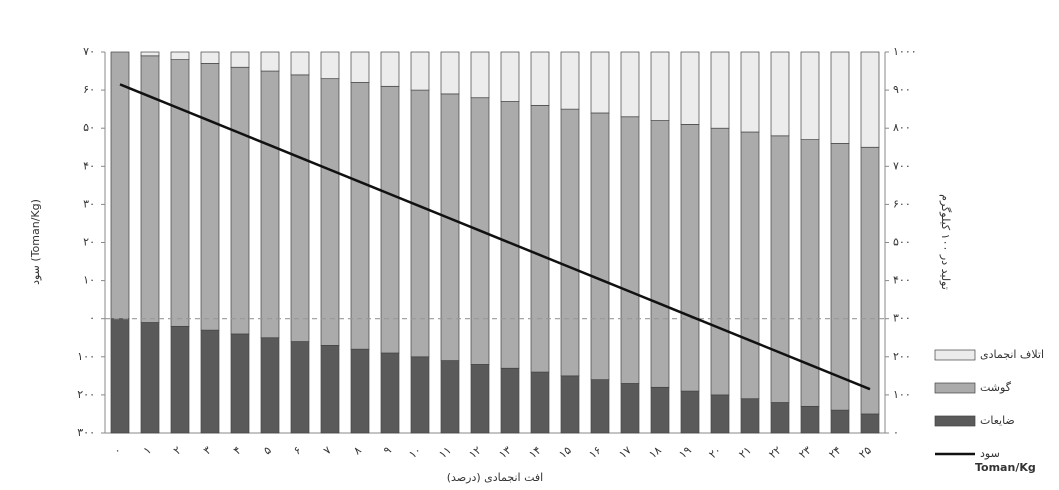 This screenshot has width=1059, height=490. What do you see at coordinates (902, 394) in the screenshot?
I see `y2-tick-label: ۱۰۰` at bounding box center [902, 394].